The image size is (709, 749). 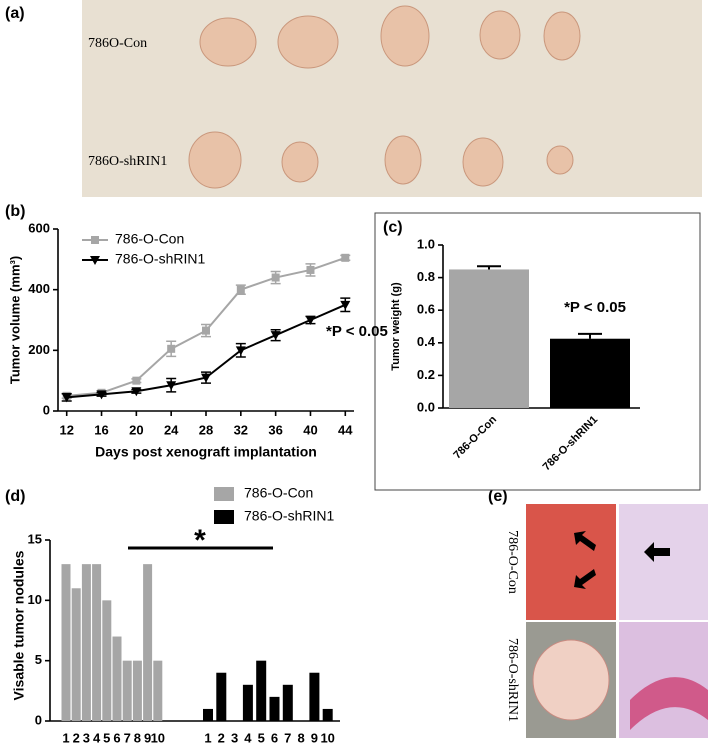 What do you see at coordinates (426, 309) in the screenshot?
I see `y-tick-label: 0.6` at bounding box center [426, 309].